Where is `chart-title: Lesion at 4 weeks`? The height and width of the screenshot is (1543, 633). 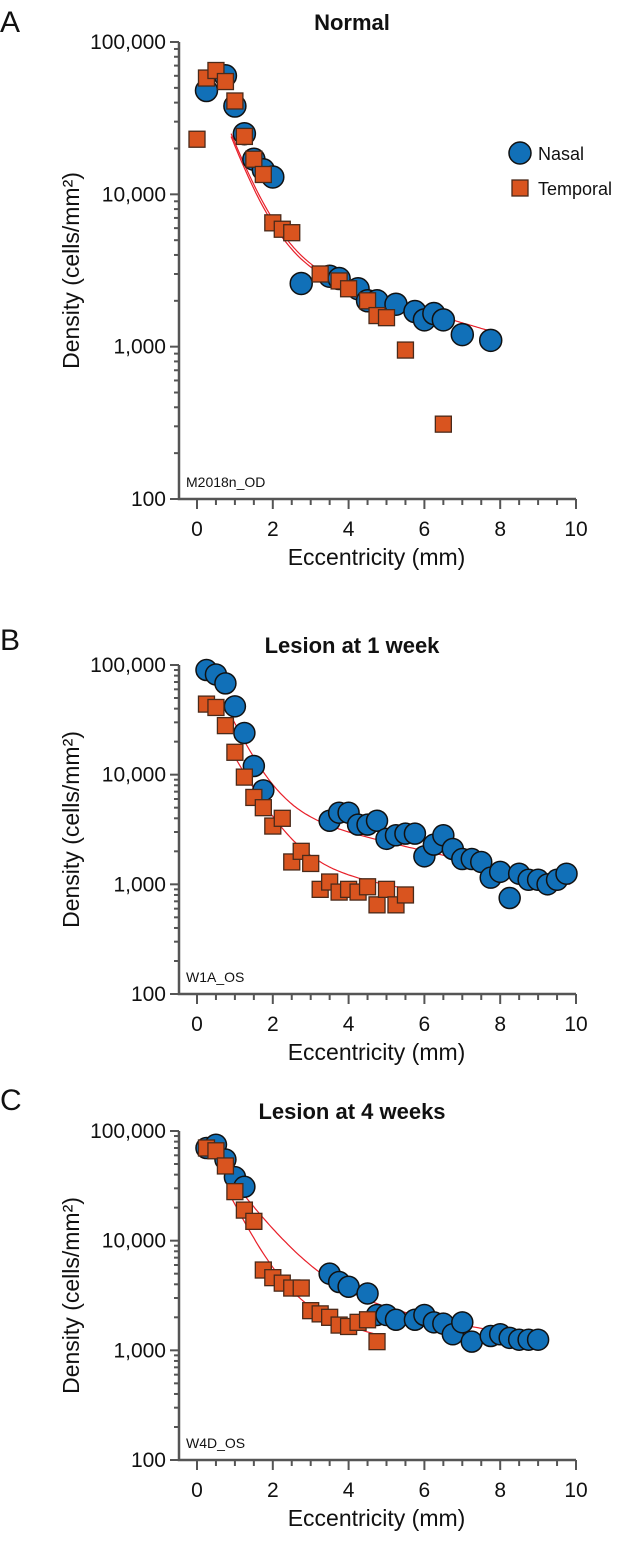
chart-title: Lesion at 4 weeks is located at coordinates (351, 1111).